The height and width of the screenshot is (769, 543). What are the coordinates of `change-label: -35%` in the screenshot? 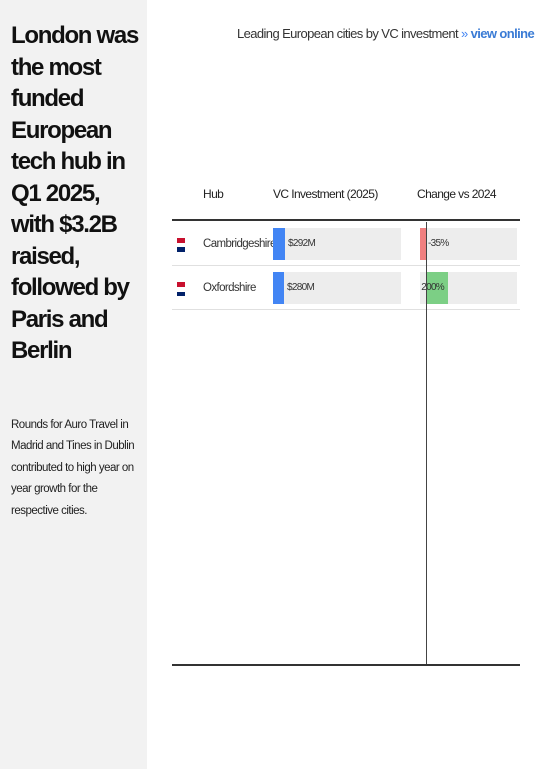 It's located at (438, 243).